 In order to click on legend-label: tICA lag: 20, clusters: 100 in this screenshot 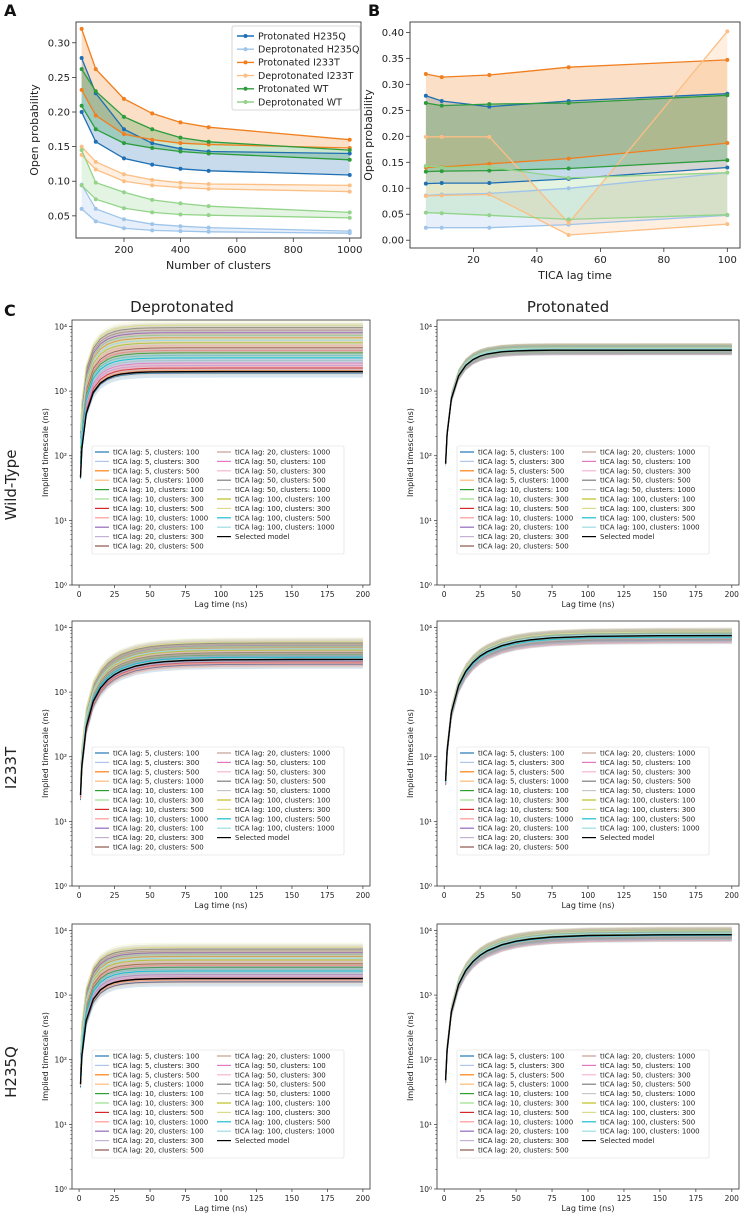, I will do `click(523, 829)`.